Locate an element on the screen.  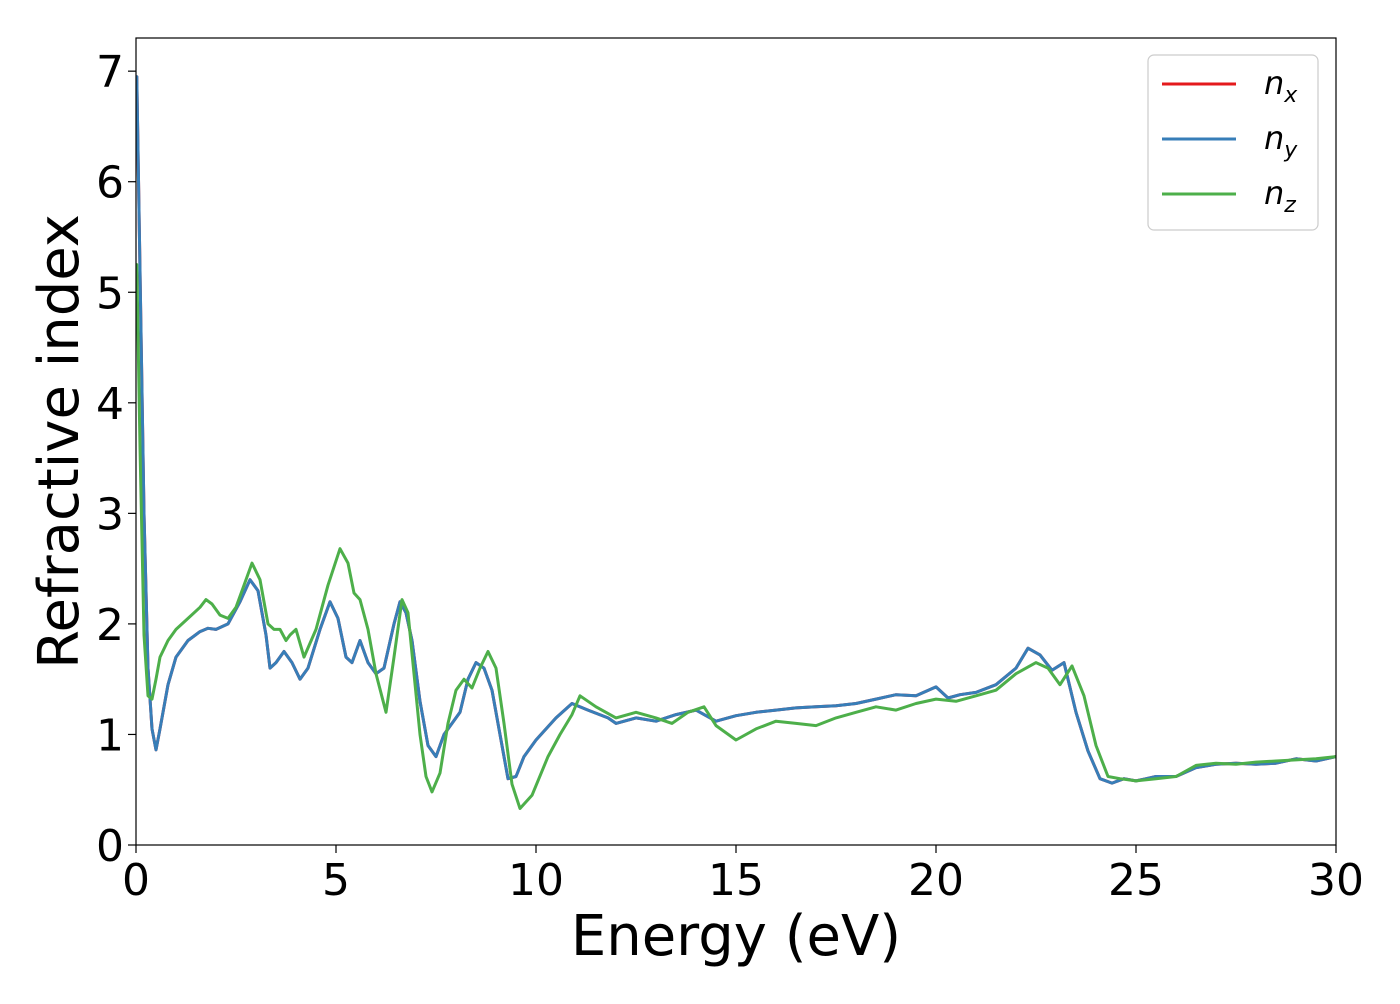
y-tick-label: 2 is located at coordinates (110, 625).